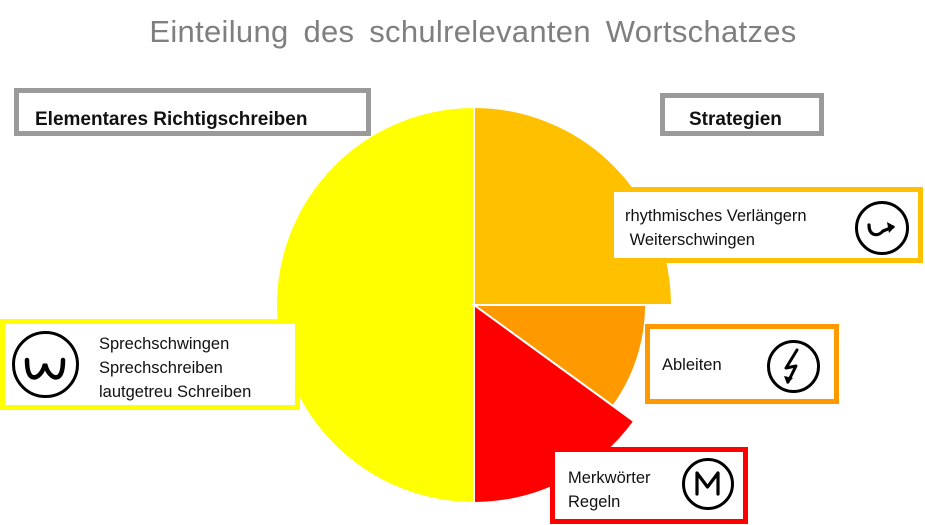 The image size is (925, 525). Describe the element at coordinates (594, 502) in the screenshot. I see `label-line: Regeln` at that location.